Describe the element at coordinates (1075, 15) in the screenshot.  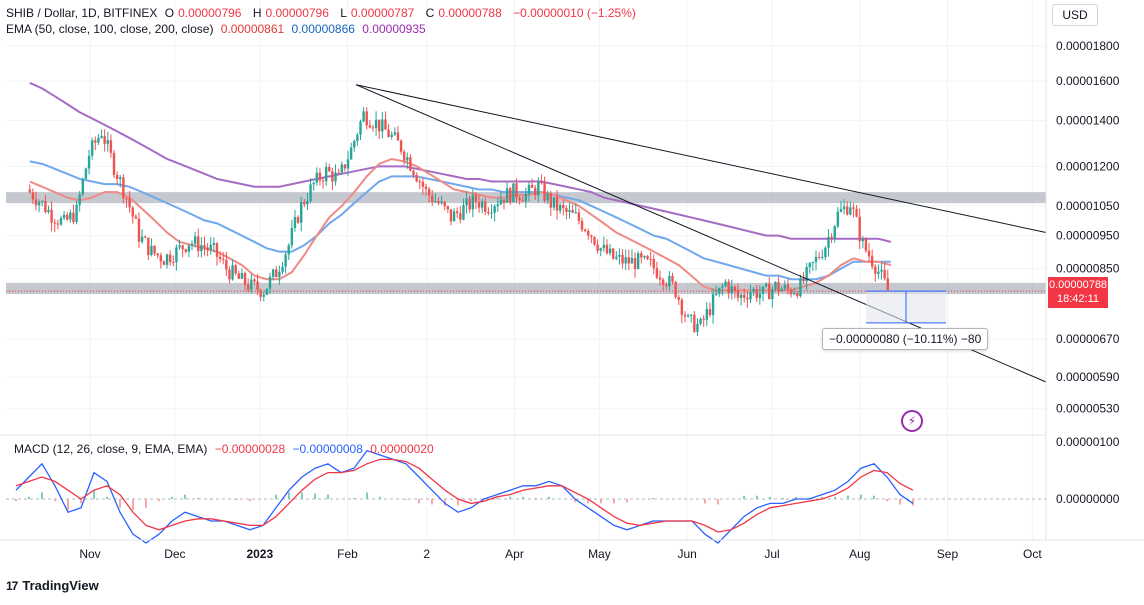
I see `currency-button: USD` at that location.